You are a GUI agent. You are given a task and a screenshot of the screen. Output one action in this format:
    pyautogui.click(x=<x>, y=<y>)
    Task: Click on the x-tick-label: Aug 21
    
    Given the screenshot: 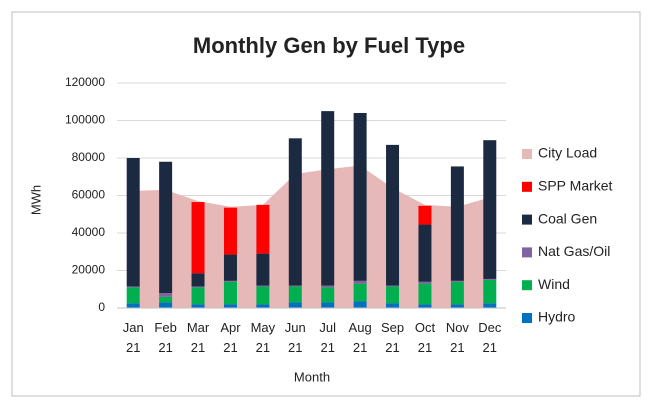 What is the action you would take?
    pyautogui.click(x=360, y=337)
    